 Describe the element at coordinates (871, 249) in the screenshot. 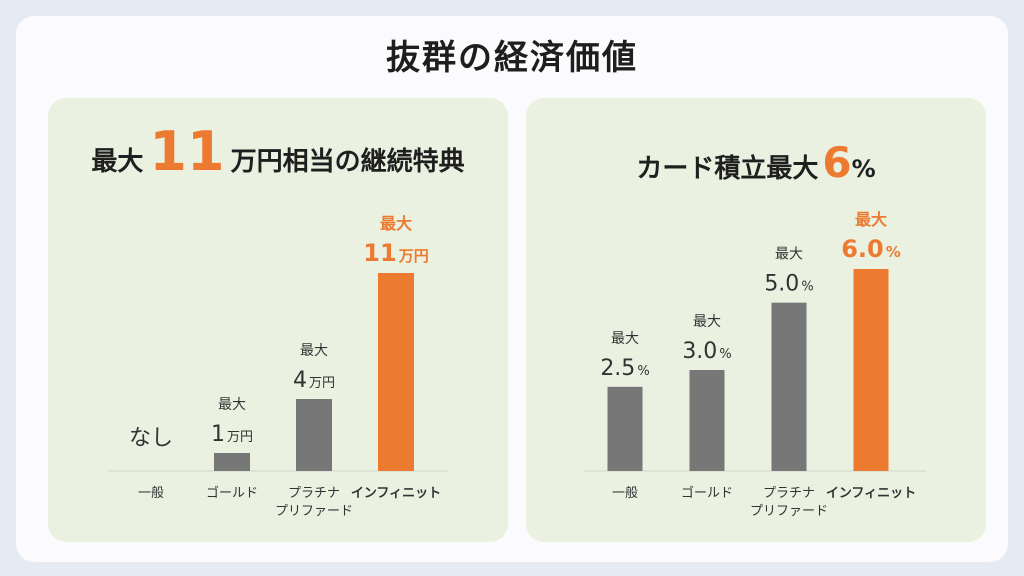

I see `value-label-3: 6.0%` at that location.